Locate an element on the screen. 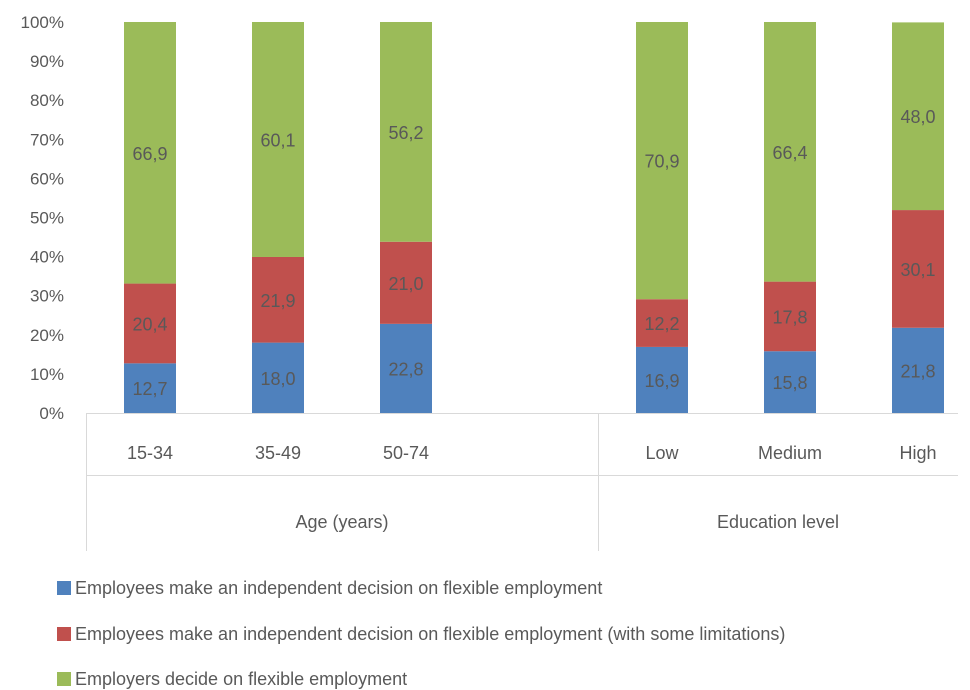 The height and width of the screenshot is (690, 970). data-label: 21,8 is located at coordinates (917, 371).